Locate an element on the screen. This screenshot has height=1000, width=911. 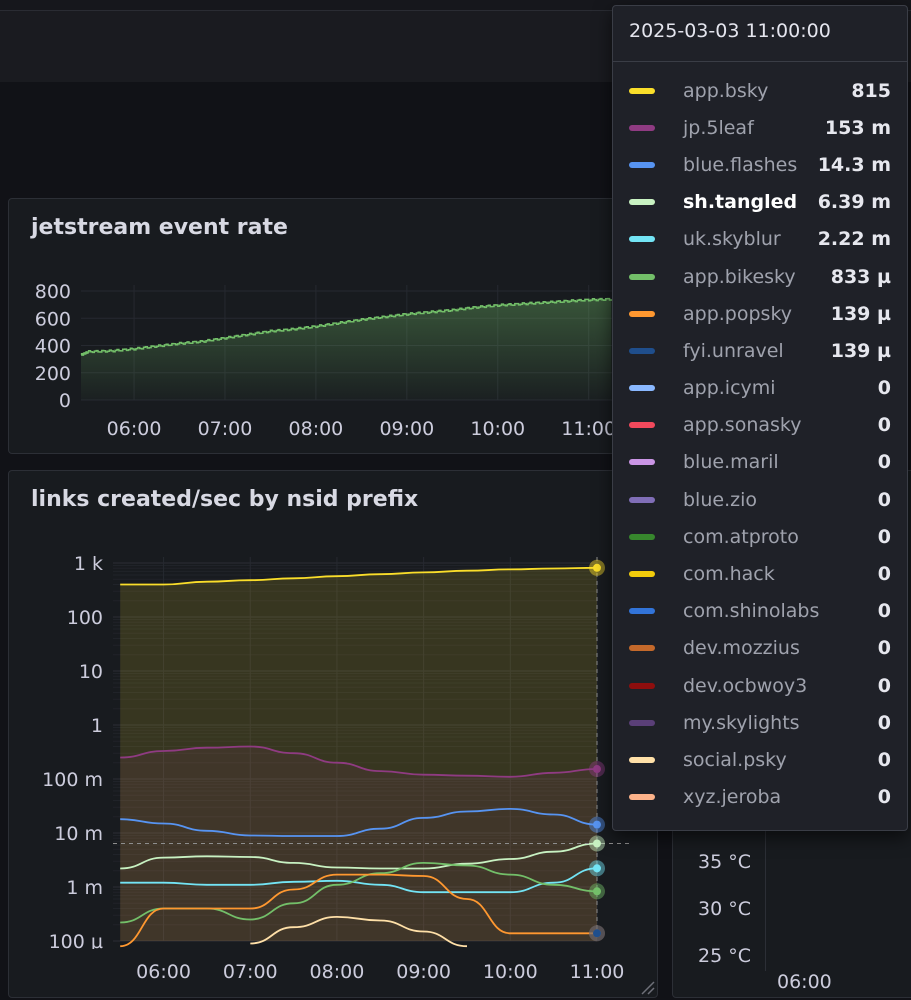
tooltip-series-name: app.sonasky is located at coordinates (742, 425).